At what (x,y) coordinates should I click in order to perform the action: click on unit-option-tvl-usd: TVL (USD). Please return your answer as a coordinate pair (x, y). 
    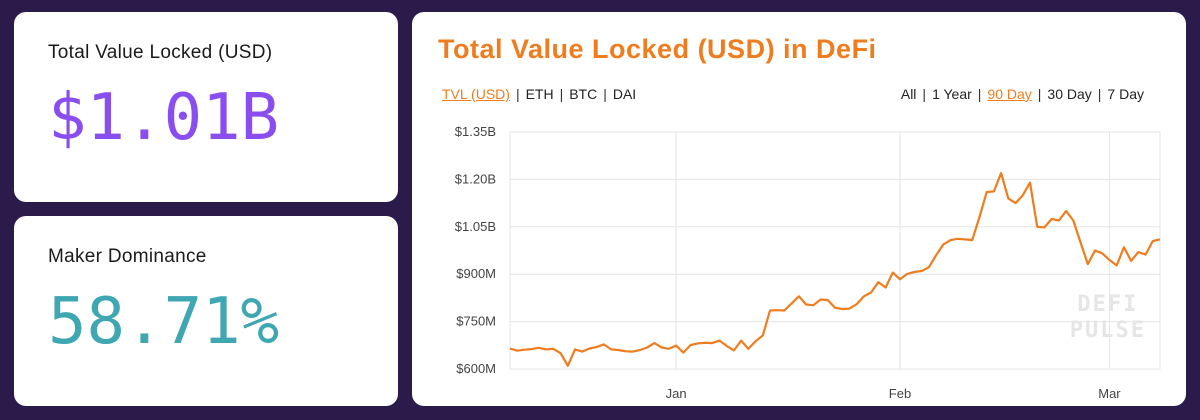
    Looking at the image, I should click on (476, 94).